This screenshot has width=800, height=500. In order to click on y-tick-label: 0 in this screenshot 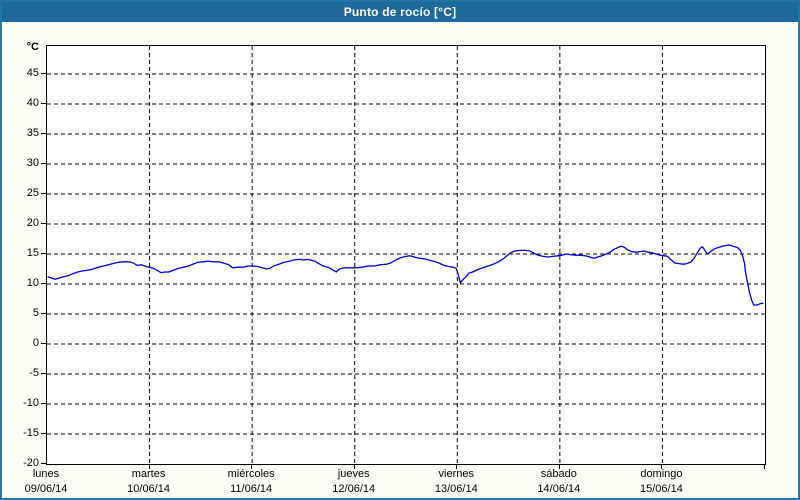, I will do `click(35, 342)`.